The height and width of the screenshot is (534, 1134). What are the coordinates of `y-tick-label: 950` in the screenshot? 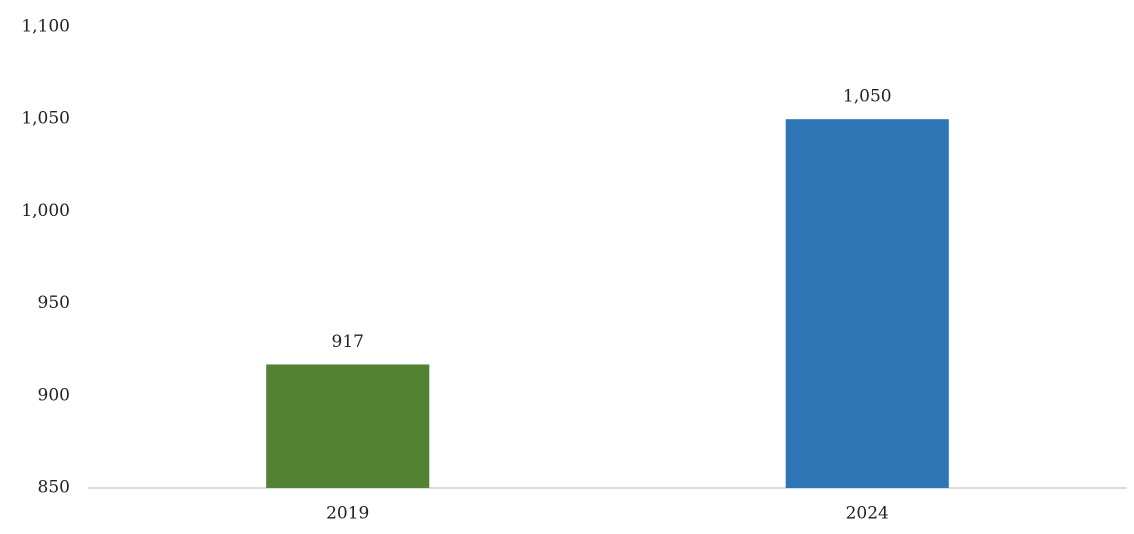 It's located at (54, 303).